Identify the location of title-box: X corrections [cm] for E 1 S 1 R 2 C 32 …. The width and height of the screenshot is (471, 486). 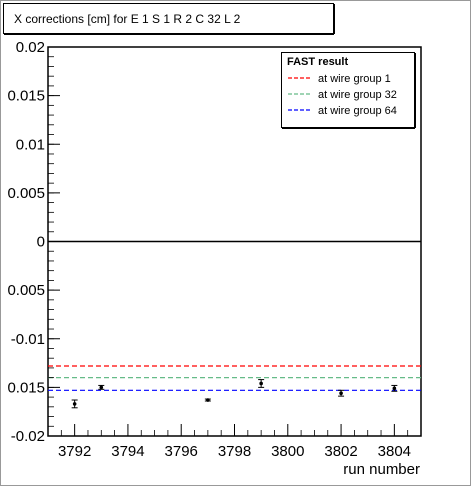
(169, 19).